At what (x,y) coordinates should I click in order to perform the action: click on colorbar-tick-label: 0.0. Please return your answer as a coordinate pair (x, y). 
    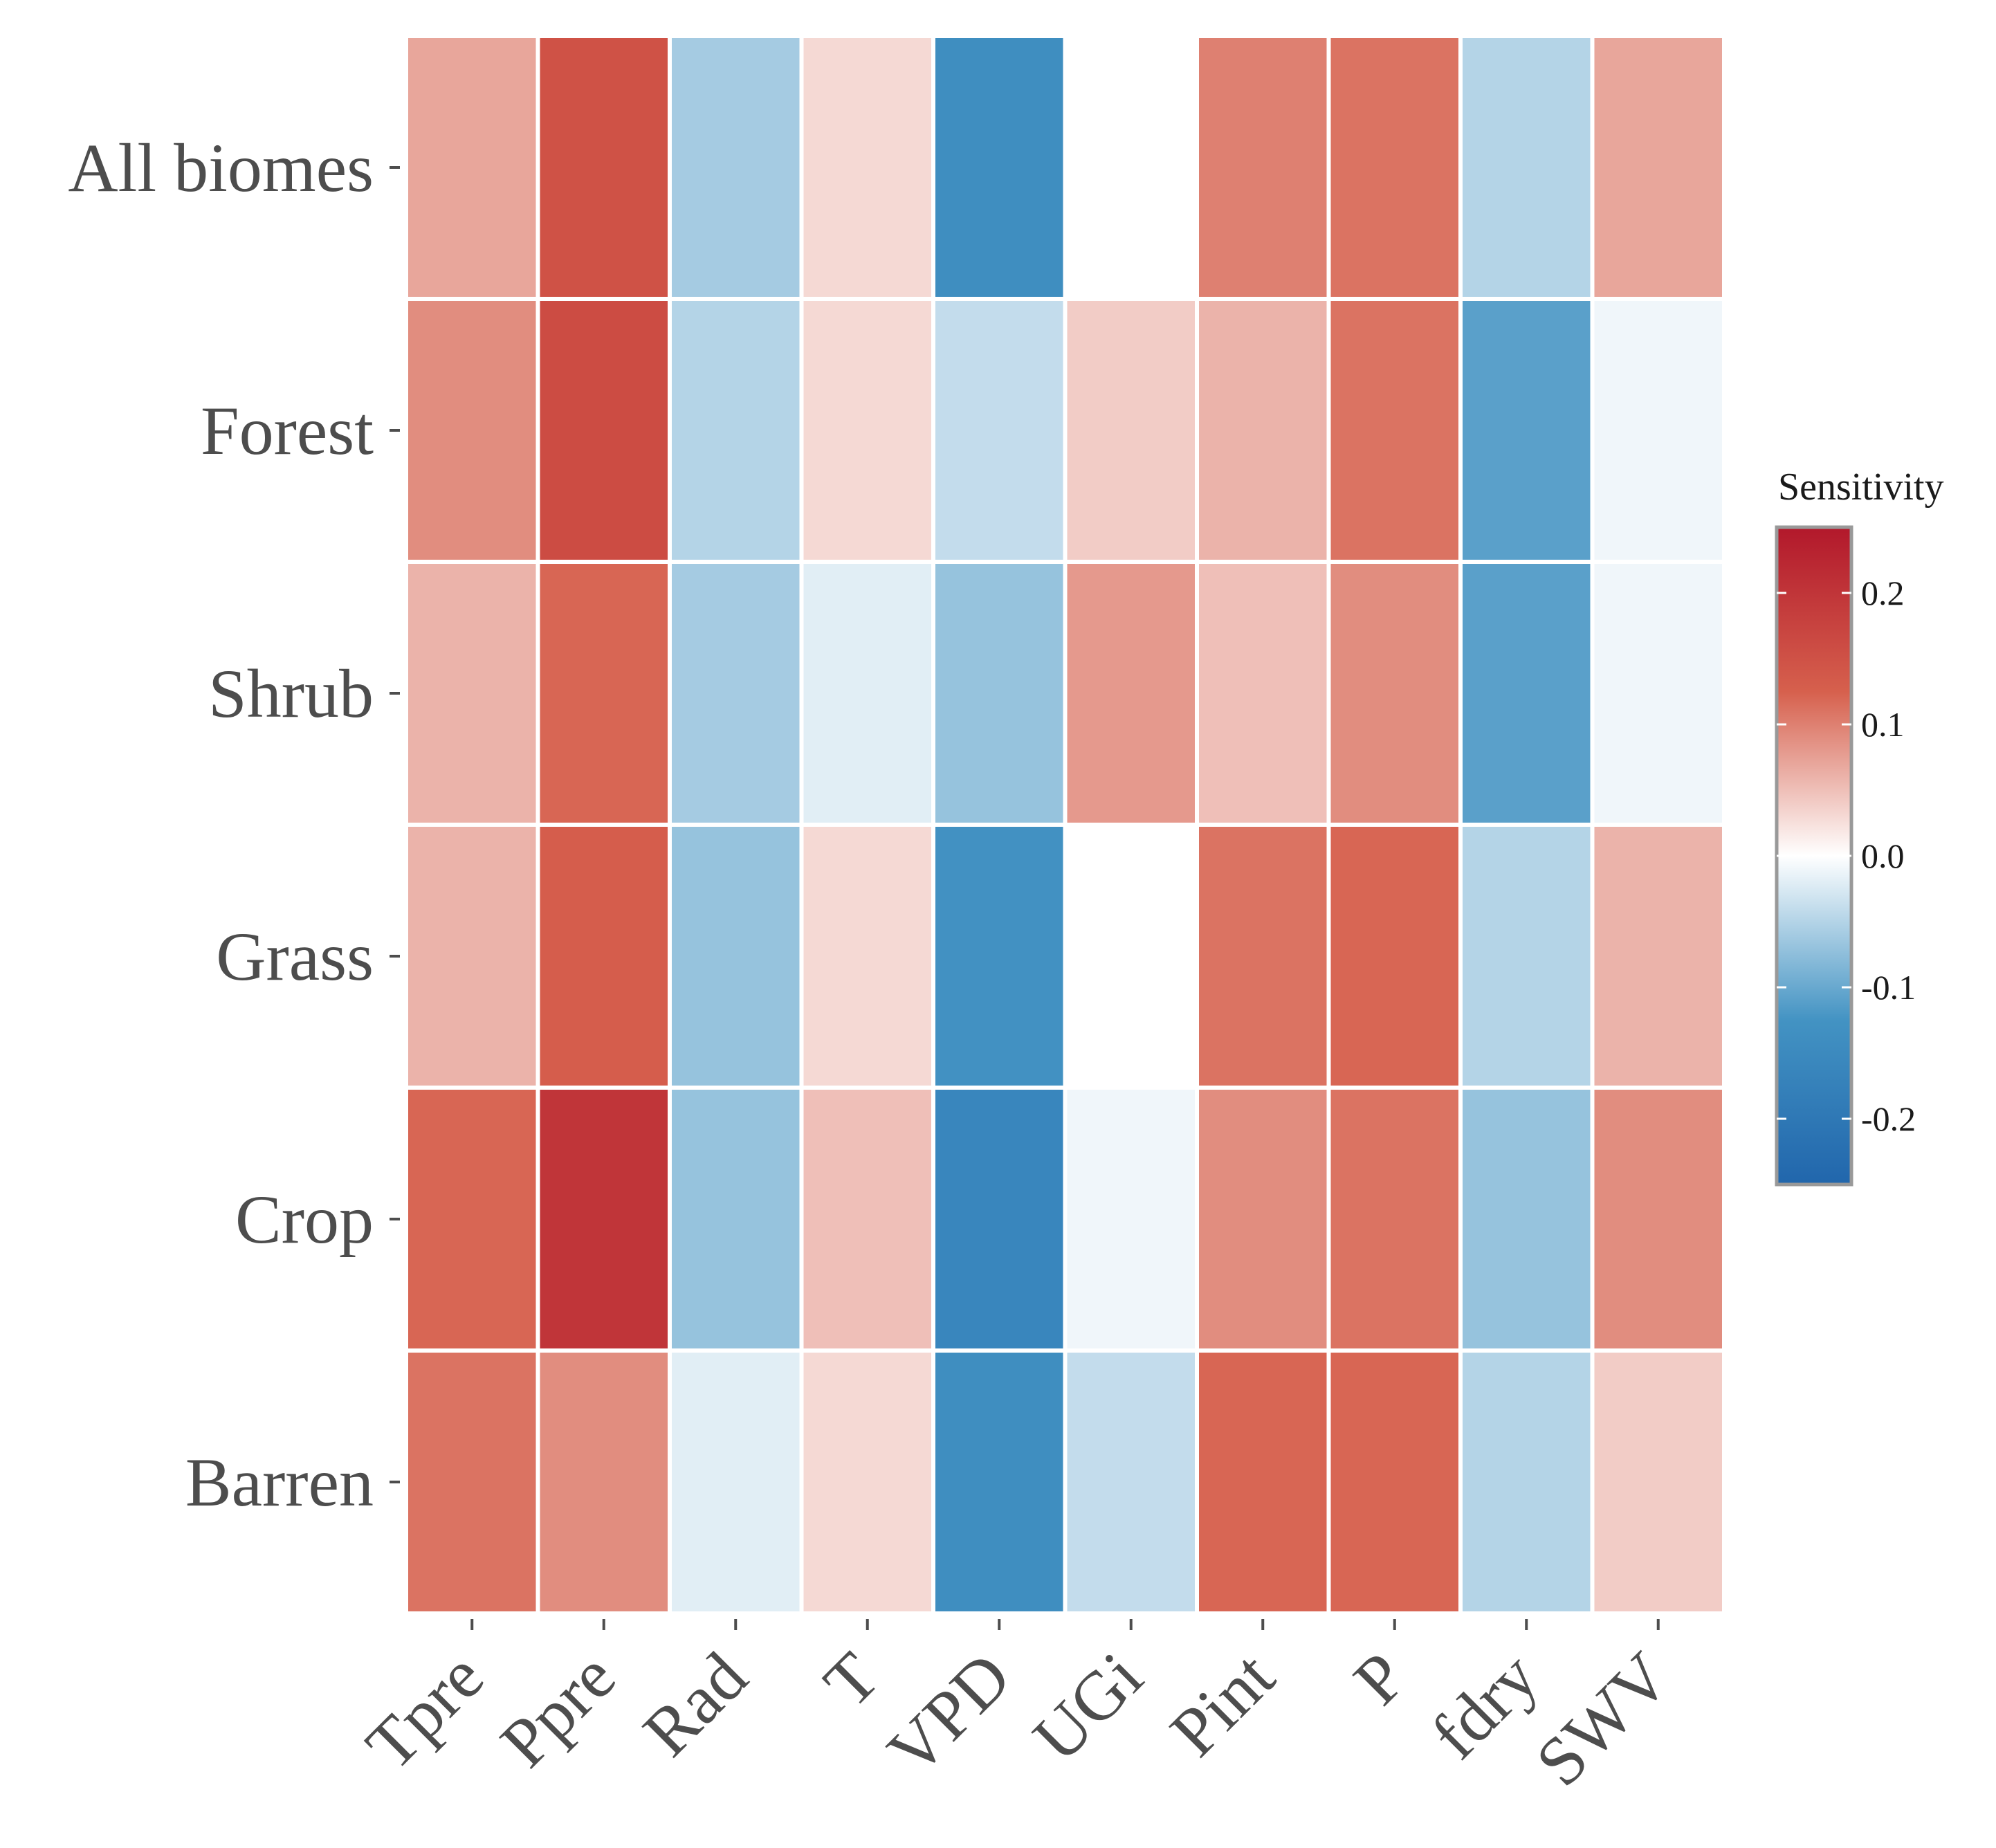
    Looking at the image, I should click on (1883, 855).